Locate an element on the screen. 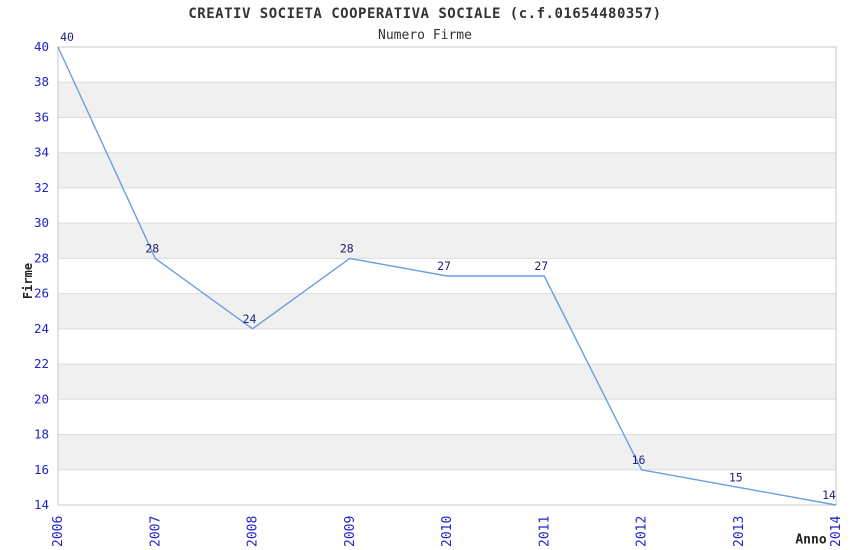 This screenshot has width=850, height=550. y-tick-label: 22 is located at coordinates (41, 363).